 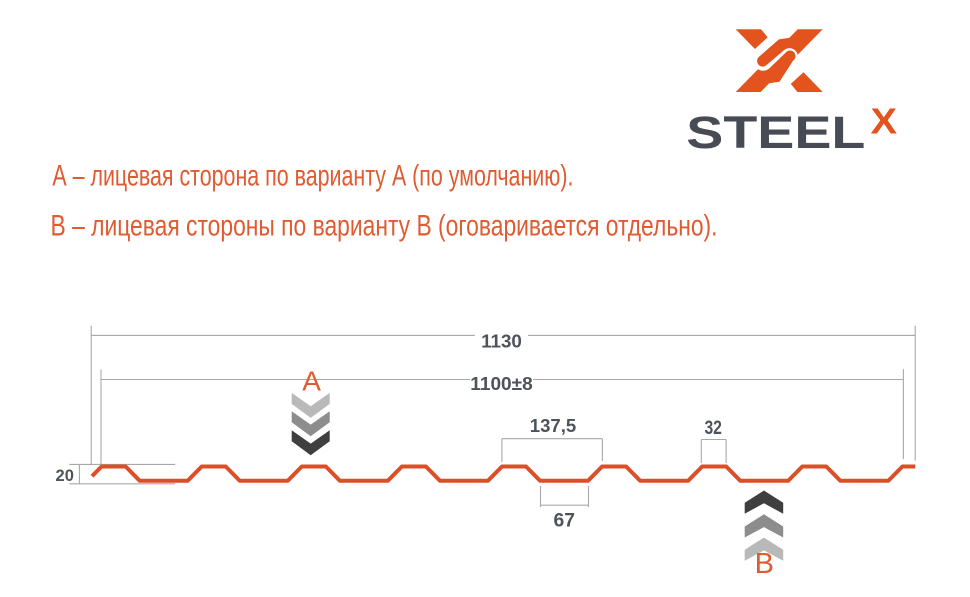 What do you see at coordinates (884, 120) in the screenshot?
I see `svg-text: X` at bounding box center [884, 120].